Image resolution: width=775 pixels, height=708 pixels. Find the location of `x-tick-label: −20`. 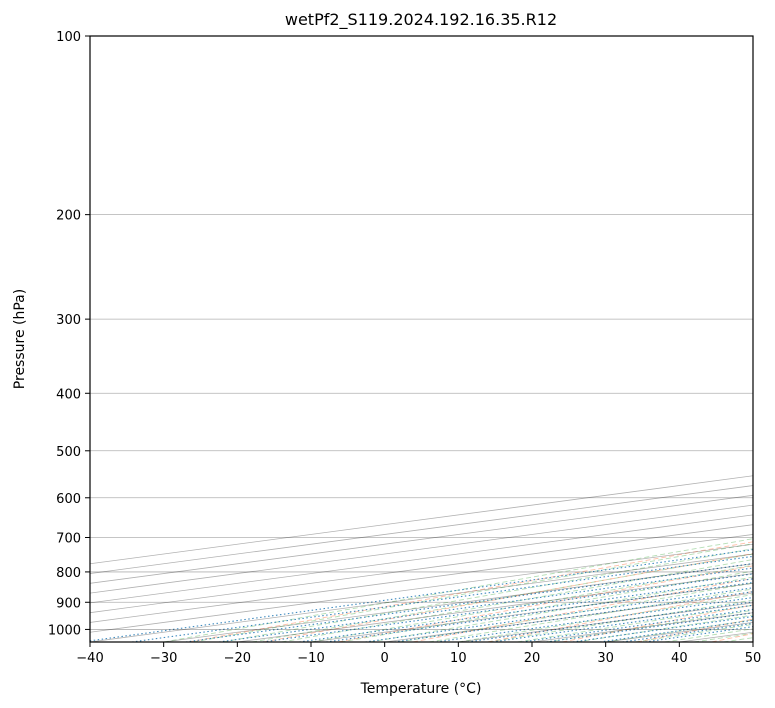

x-tick-label: −20 is located at coordinates (237, 658).